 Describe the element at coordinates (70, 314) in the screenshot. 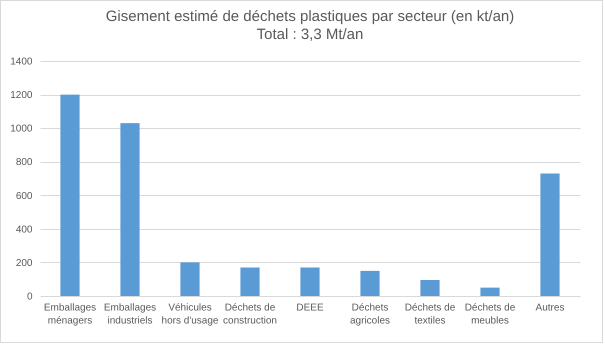

I see `x-tick-label: Emballages ménagers` at that location.